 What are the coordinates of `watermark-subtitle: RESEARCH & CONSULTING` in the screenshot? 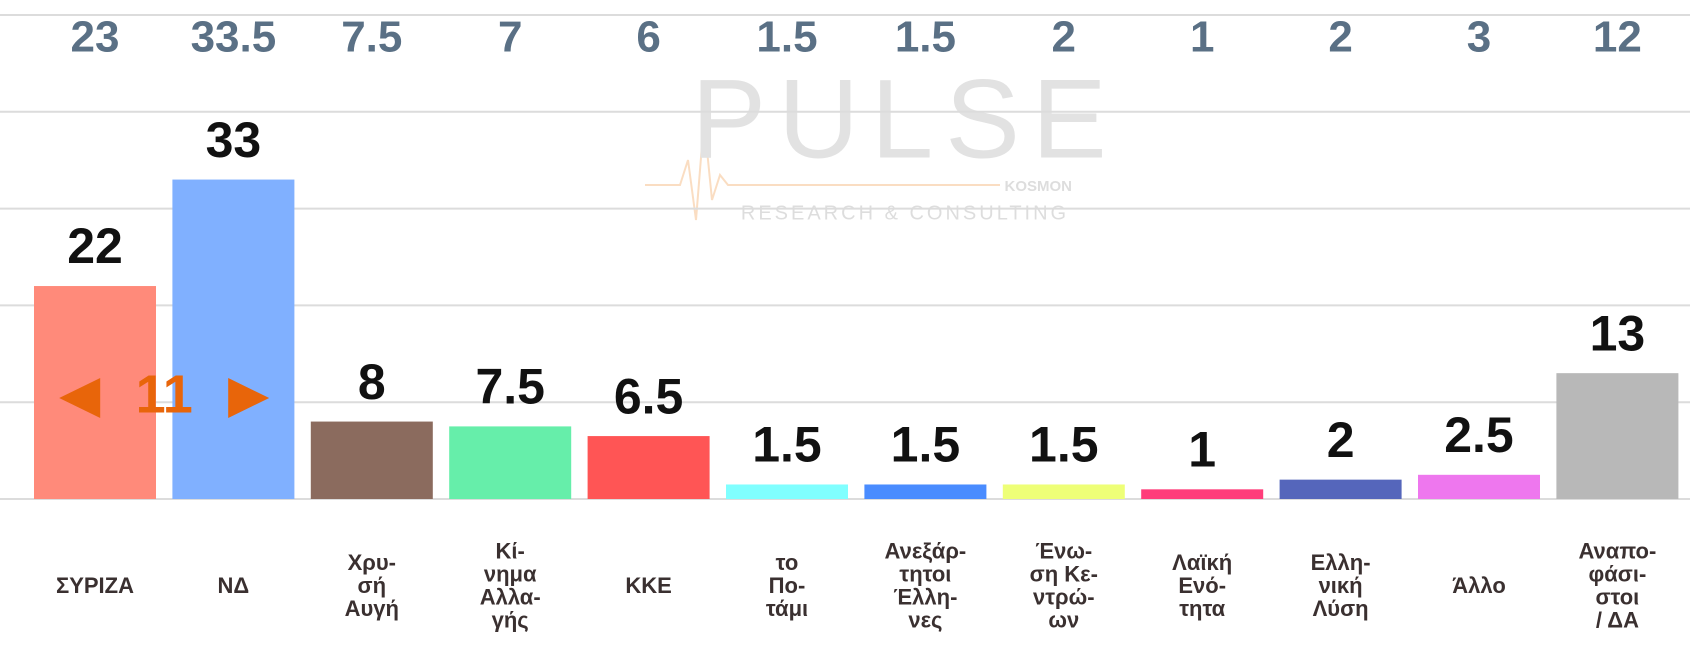 It's located at (905, 213).